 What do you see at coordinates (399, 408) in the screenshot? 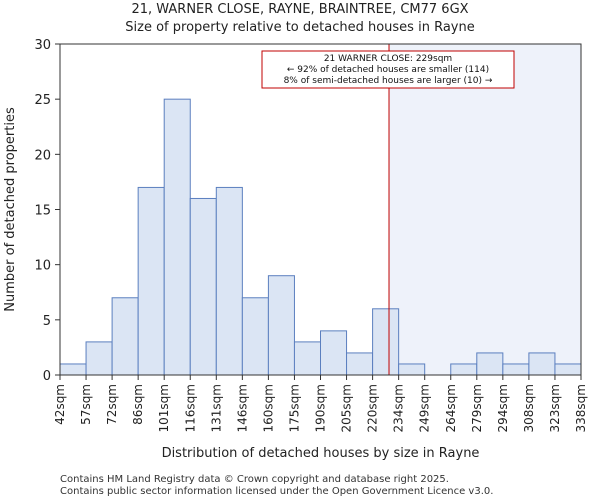
I see `x-tick-label: 234sqm` at bounding box center [399, 408].